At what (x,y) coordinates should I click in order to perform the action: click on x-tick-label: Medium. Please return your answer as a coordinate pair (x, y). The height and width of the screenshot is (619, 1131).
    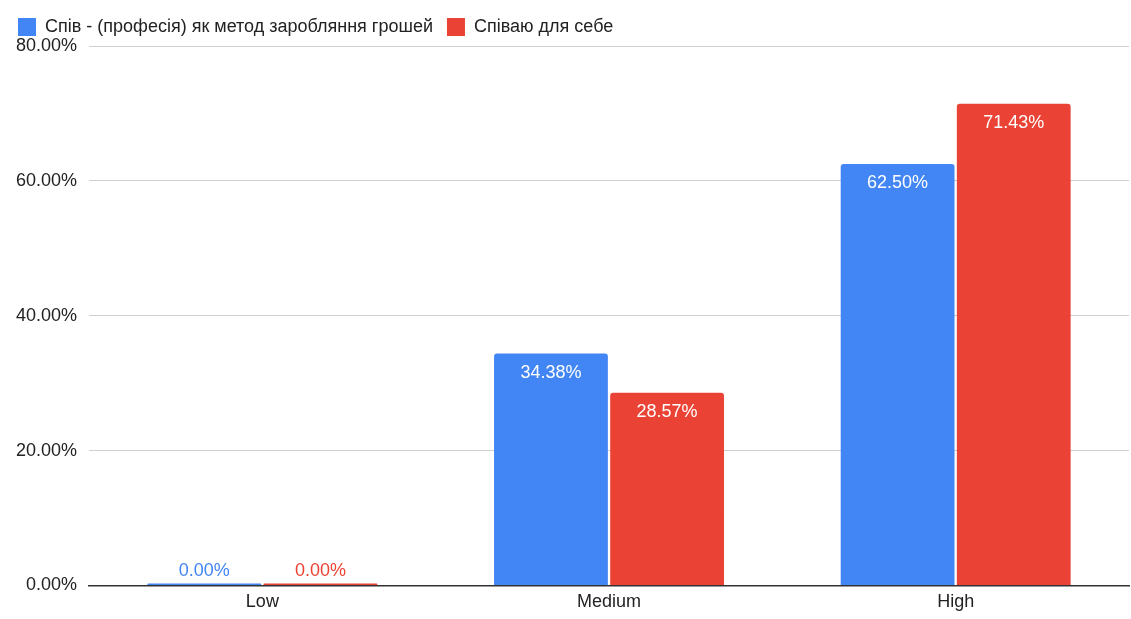
    Looking at the image, I should click on (609, 601).